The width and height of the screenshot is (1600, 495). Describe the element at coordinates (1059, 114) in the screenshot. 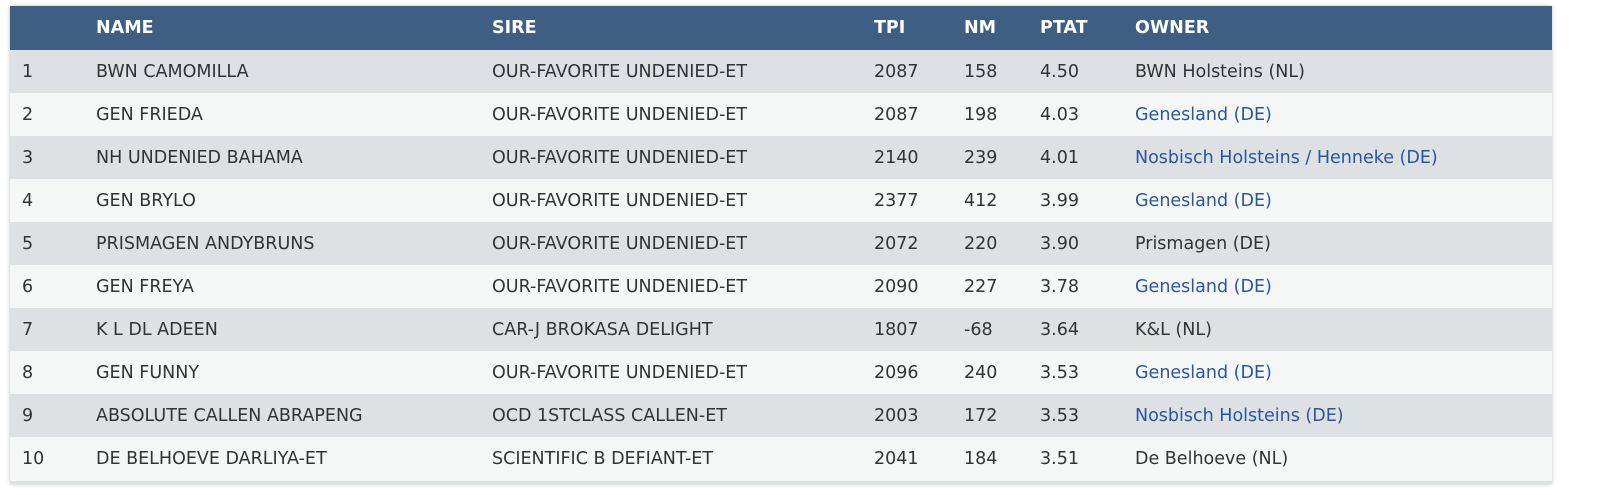

I see `cell-ptat: 4.03` at that location.